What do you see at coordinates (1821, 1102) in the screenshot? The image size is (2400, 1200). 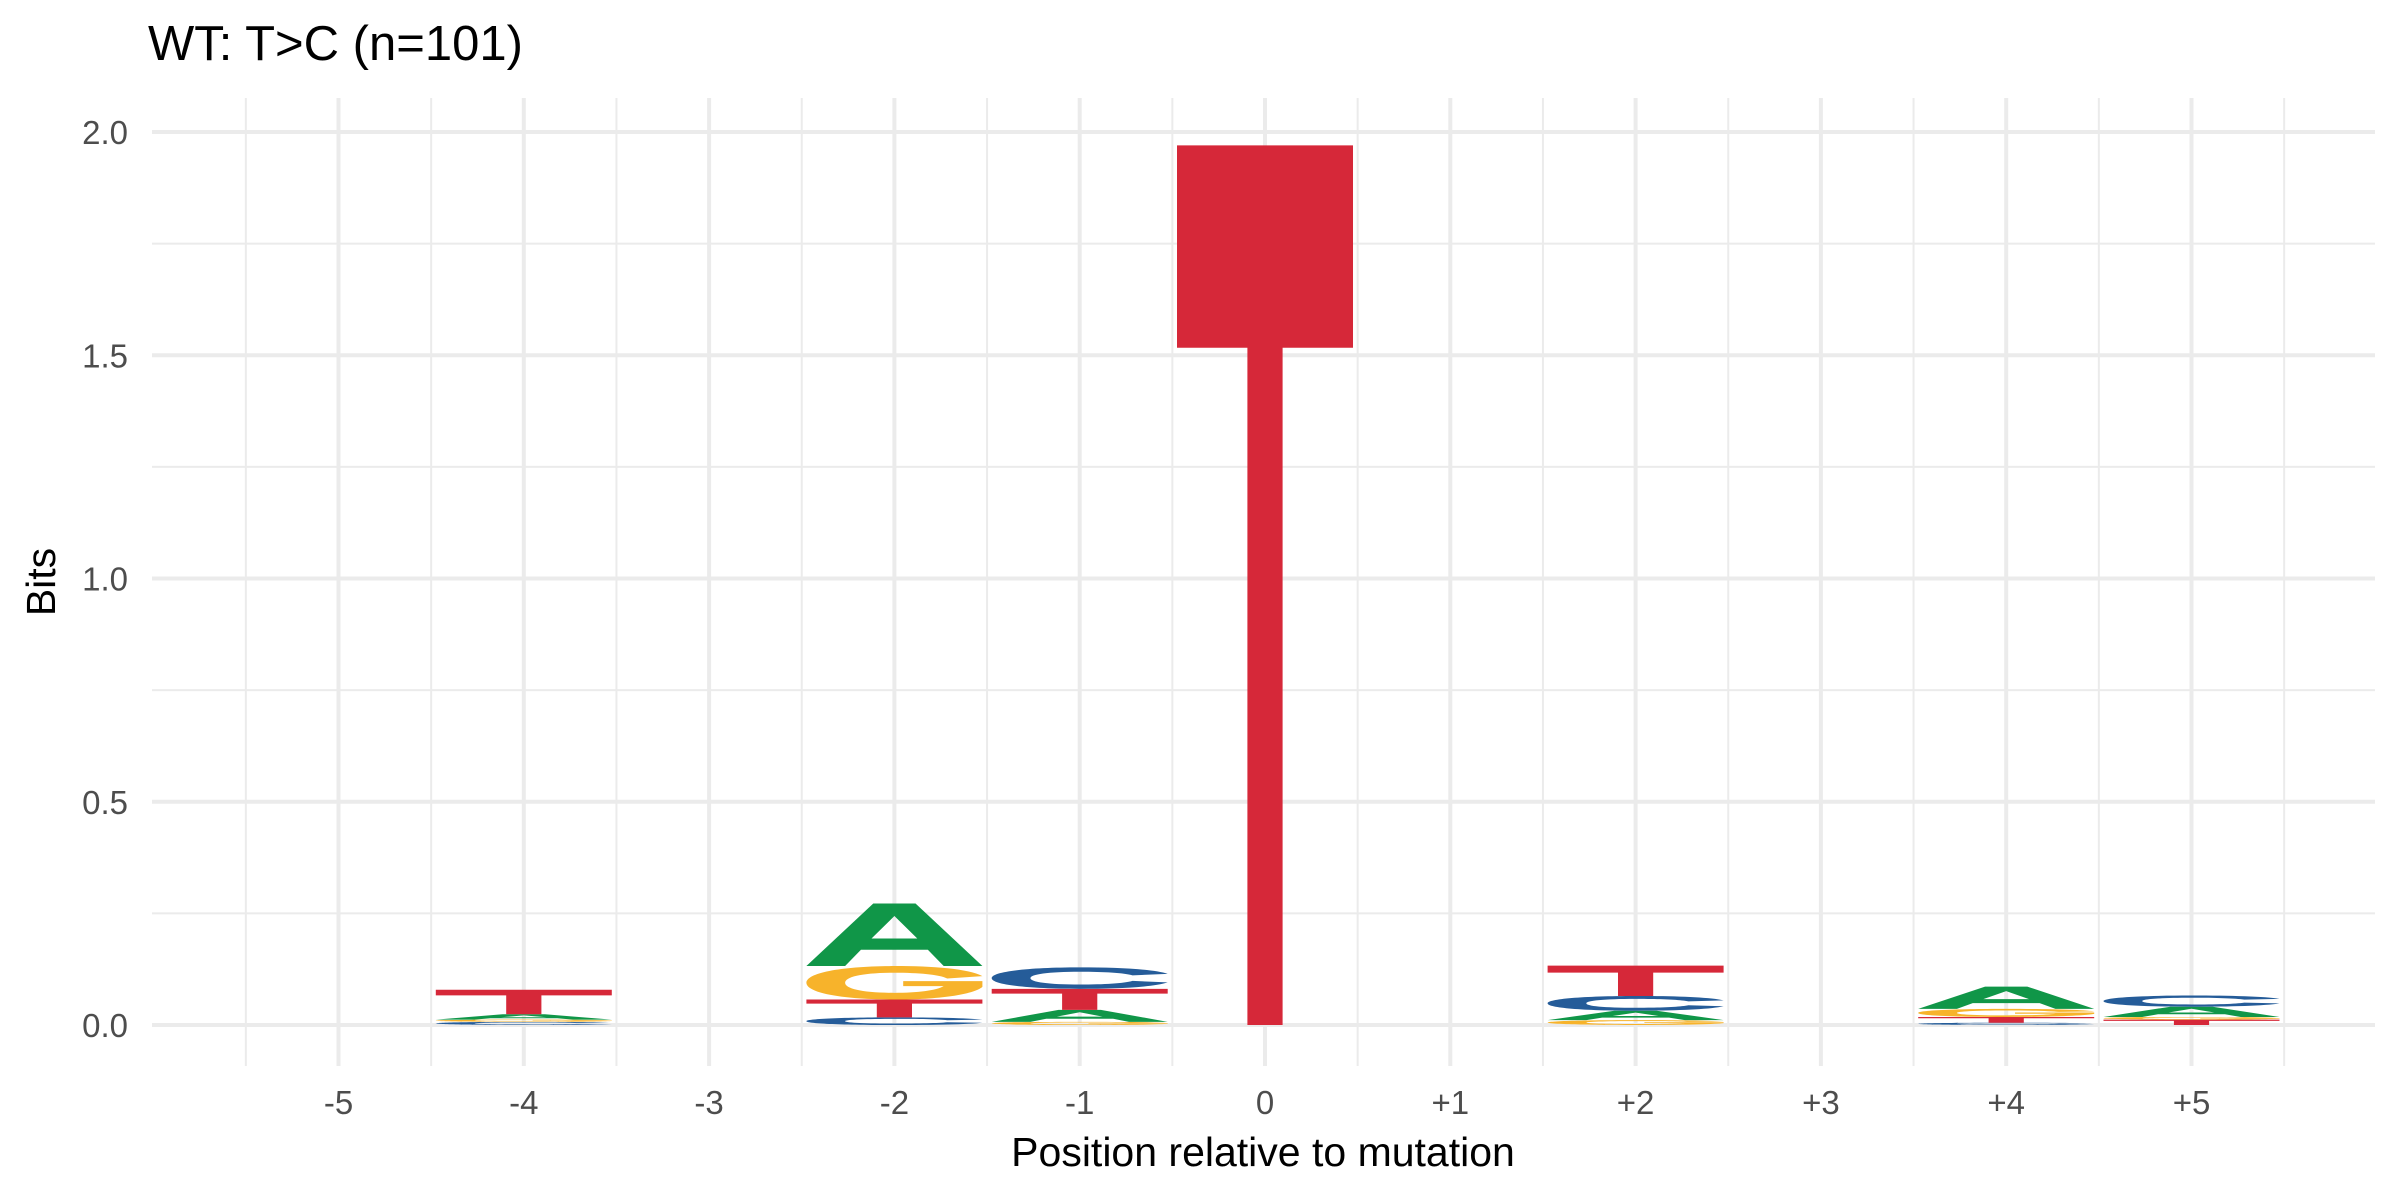 I see `x-tick-label: +3` at bounding box center [1821, 1102].